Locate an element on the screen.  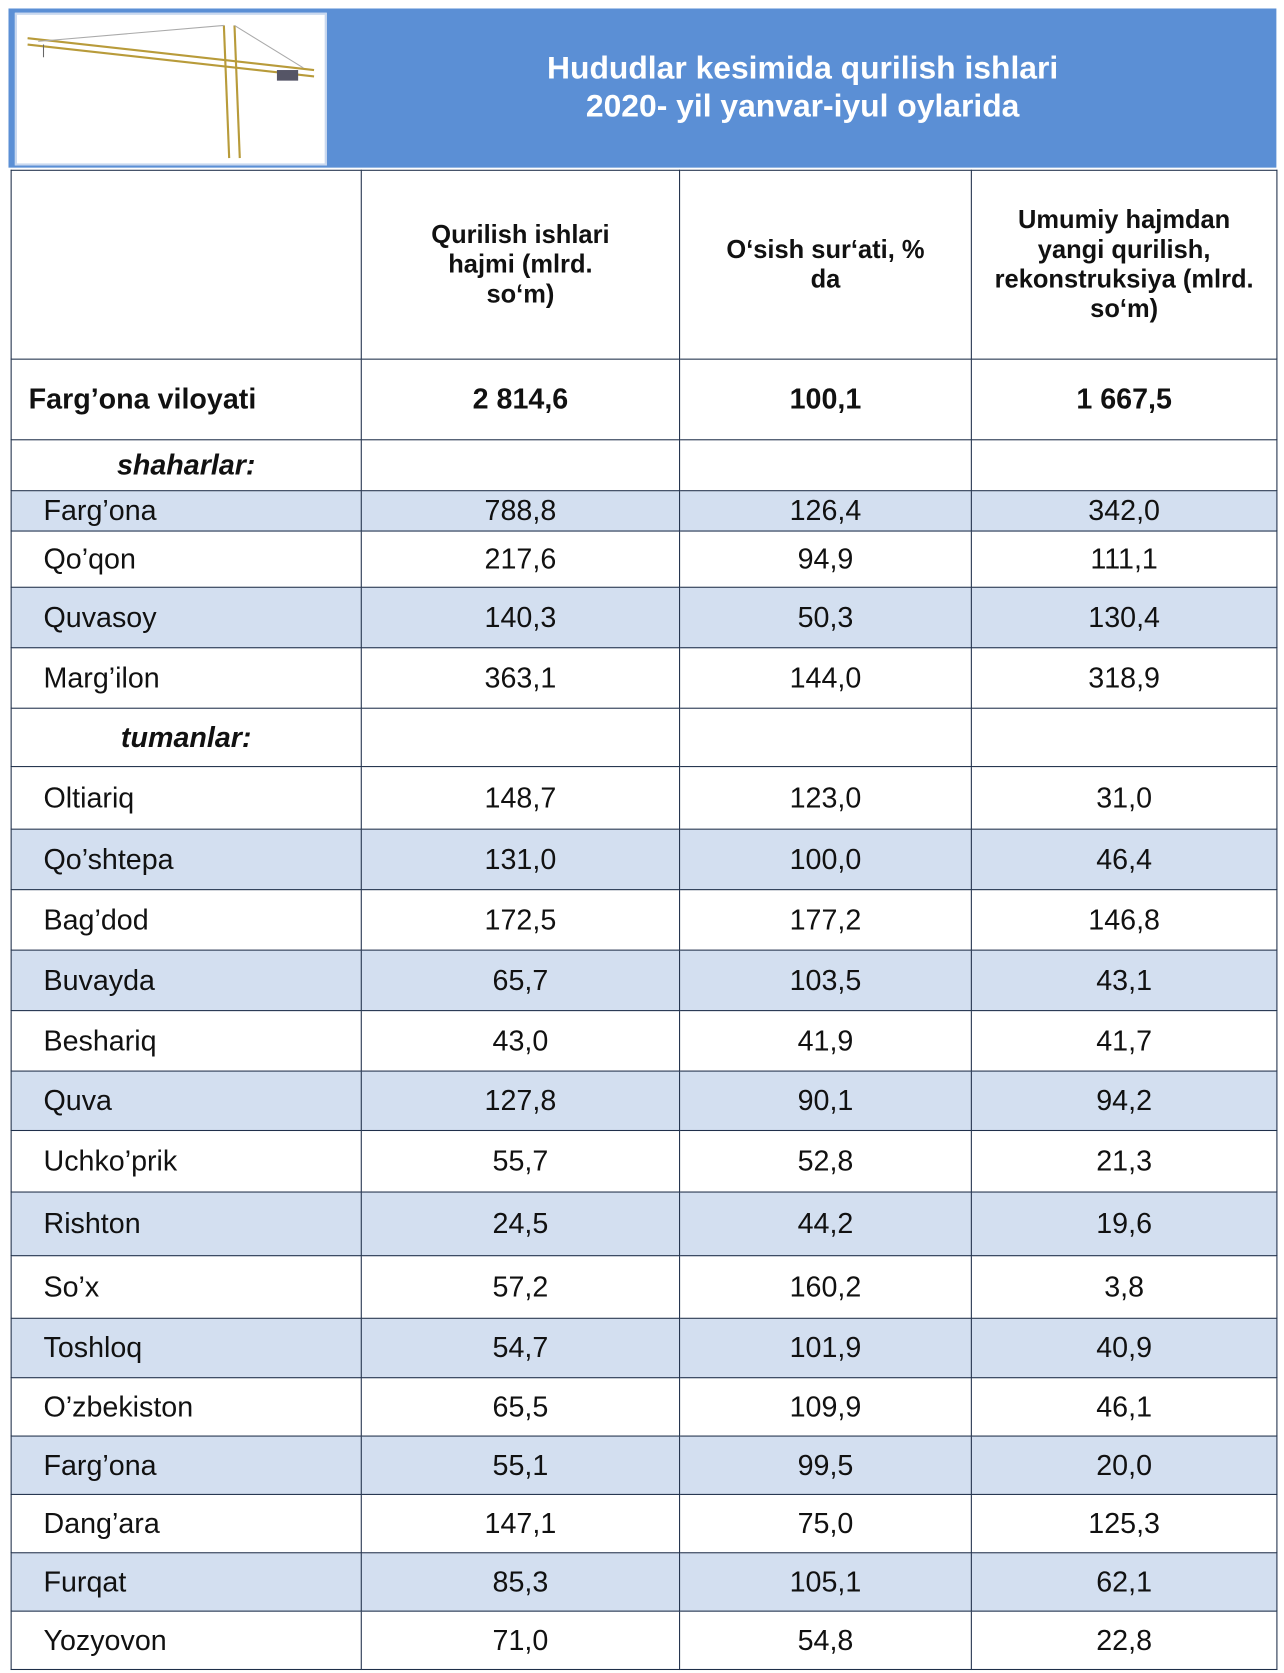
value-cell: 99,5 is located at coordinates (825, 1465).